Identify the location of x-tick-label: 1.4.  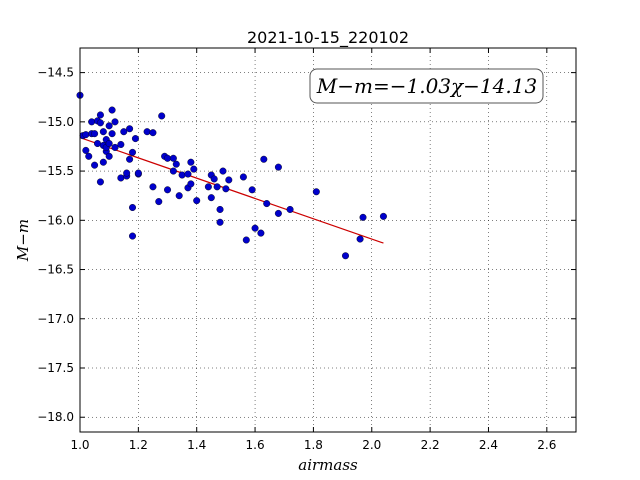
(196, 445).